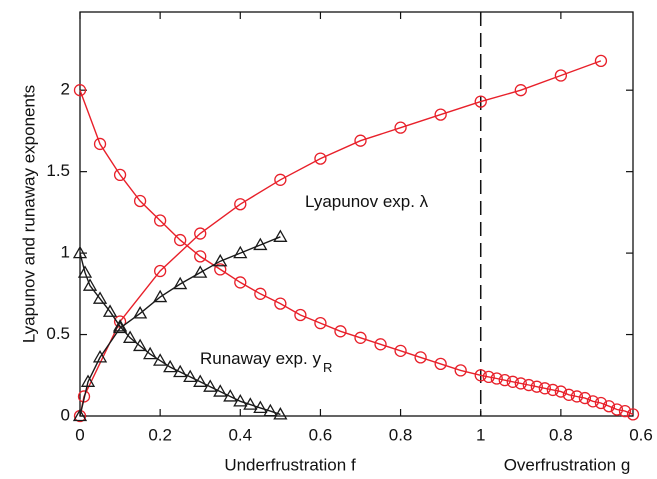  I want to click on annotation-text: Runaway exp. y, so click(260, 358).